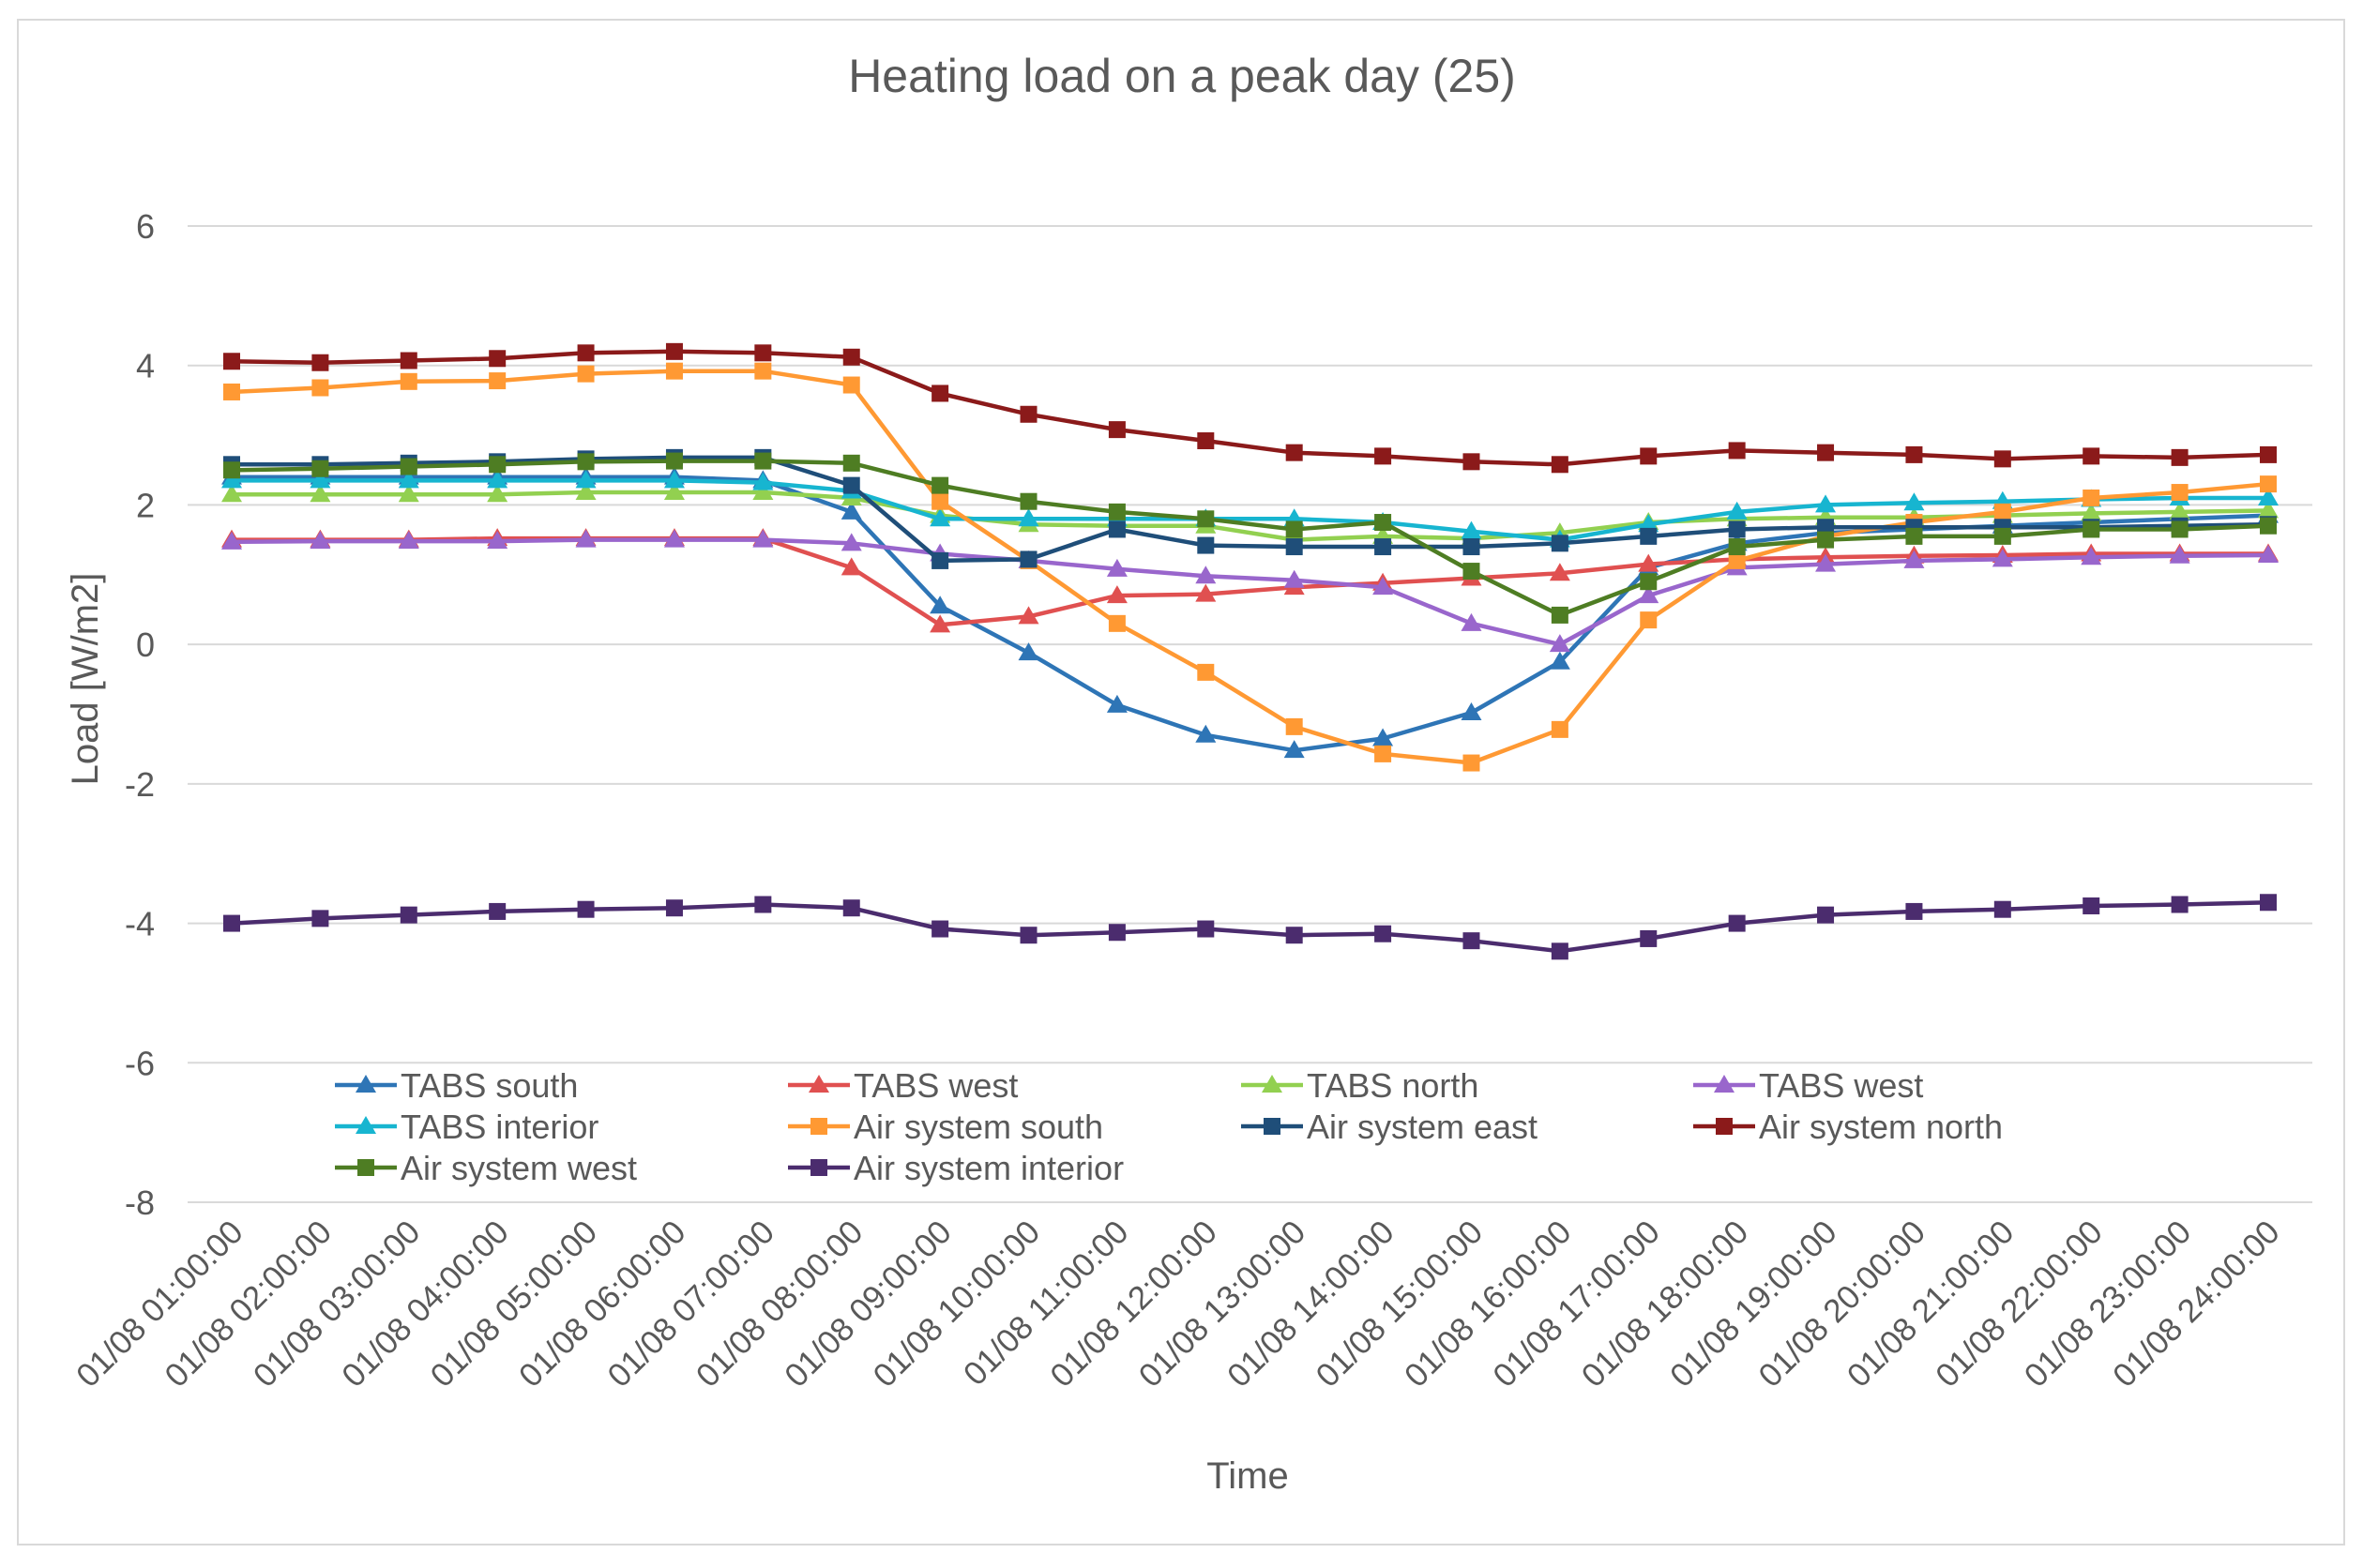 This screenshot has width=2363, height=1568. I want to click on chart-title: Heating load on a peak day (25), so click(1182, 76).